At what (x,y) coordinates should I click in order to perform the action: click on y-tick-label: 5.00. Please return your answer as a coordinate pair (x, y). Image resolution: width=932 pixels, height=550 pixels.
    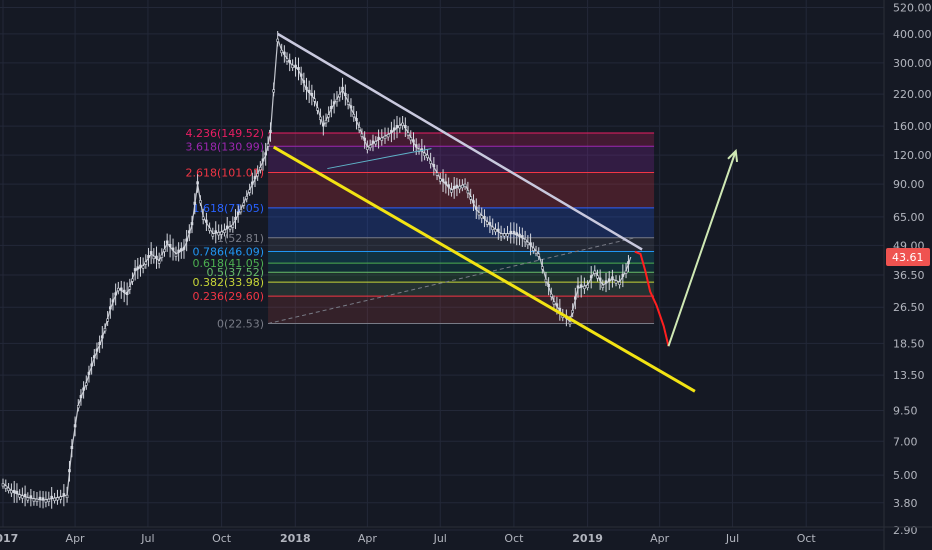
    Looking at the image, I should click on (905, 475).